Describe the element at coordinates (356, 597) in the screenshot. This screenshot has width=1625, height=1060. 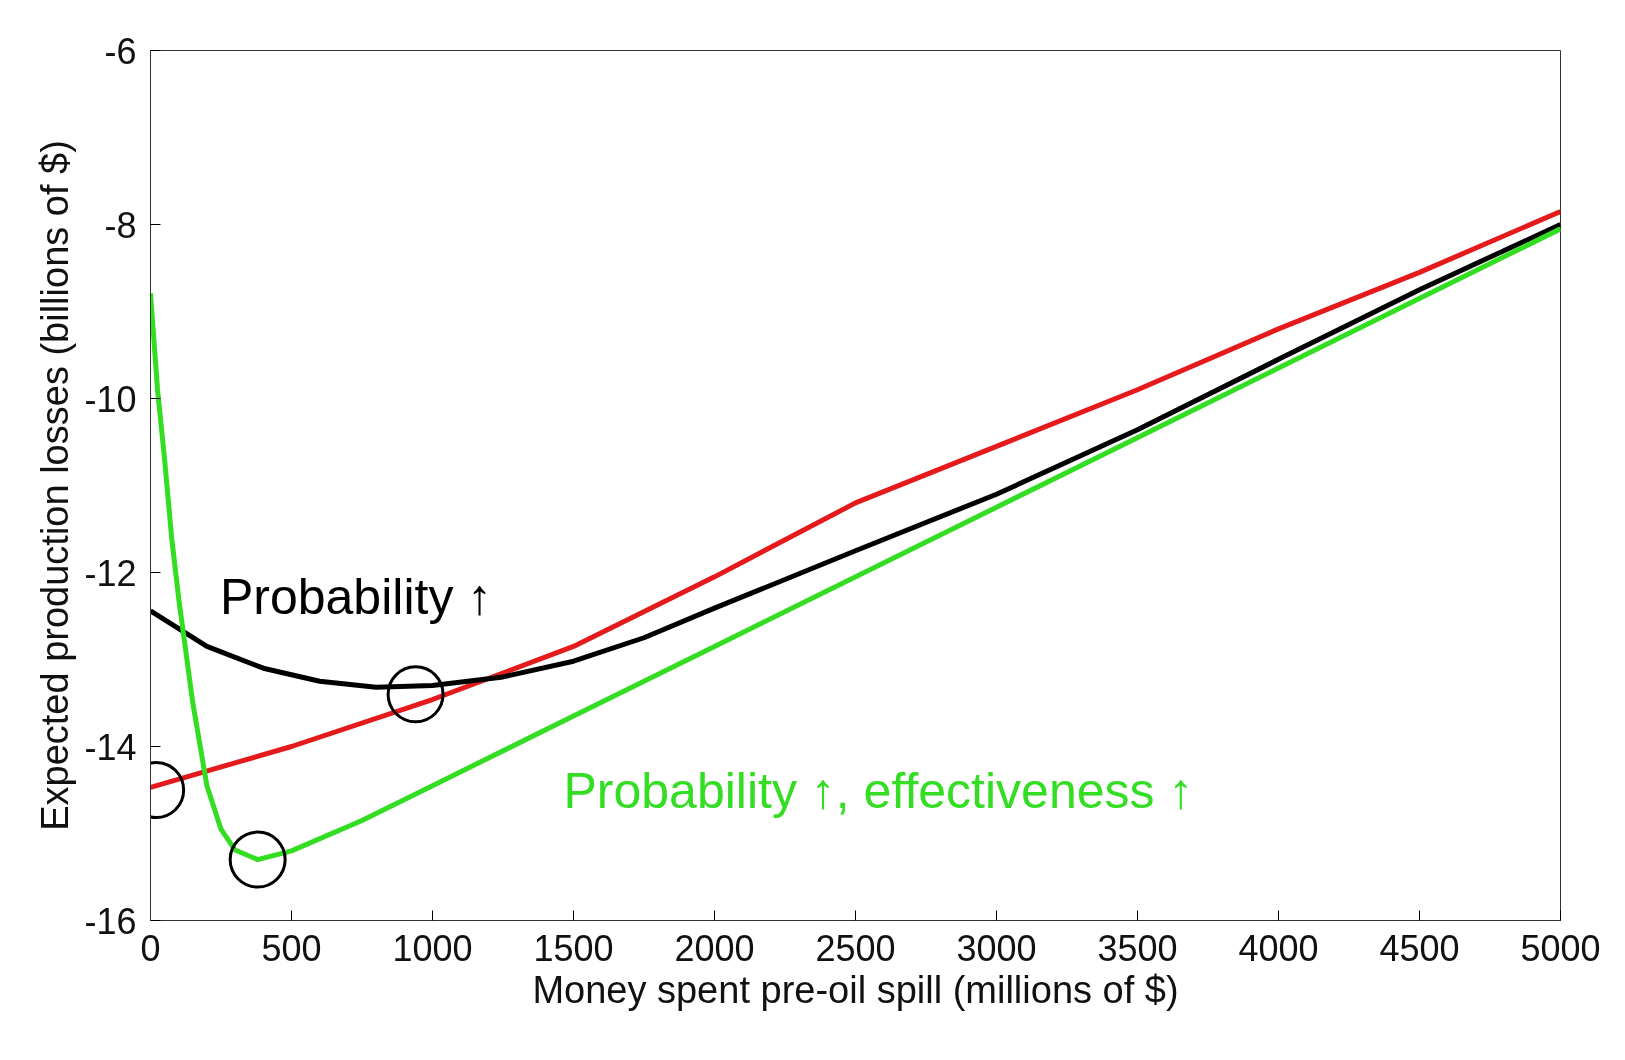
I see `series-label: Probability ↑` at that location.